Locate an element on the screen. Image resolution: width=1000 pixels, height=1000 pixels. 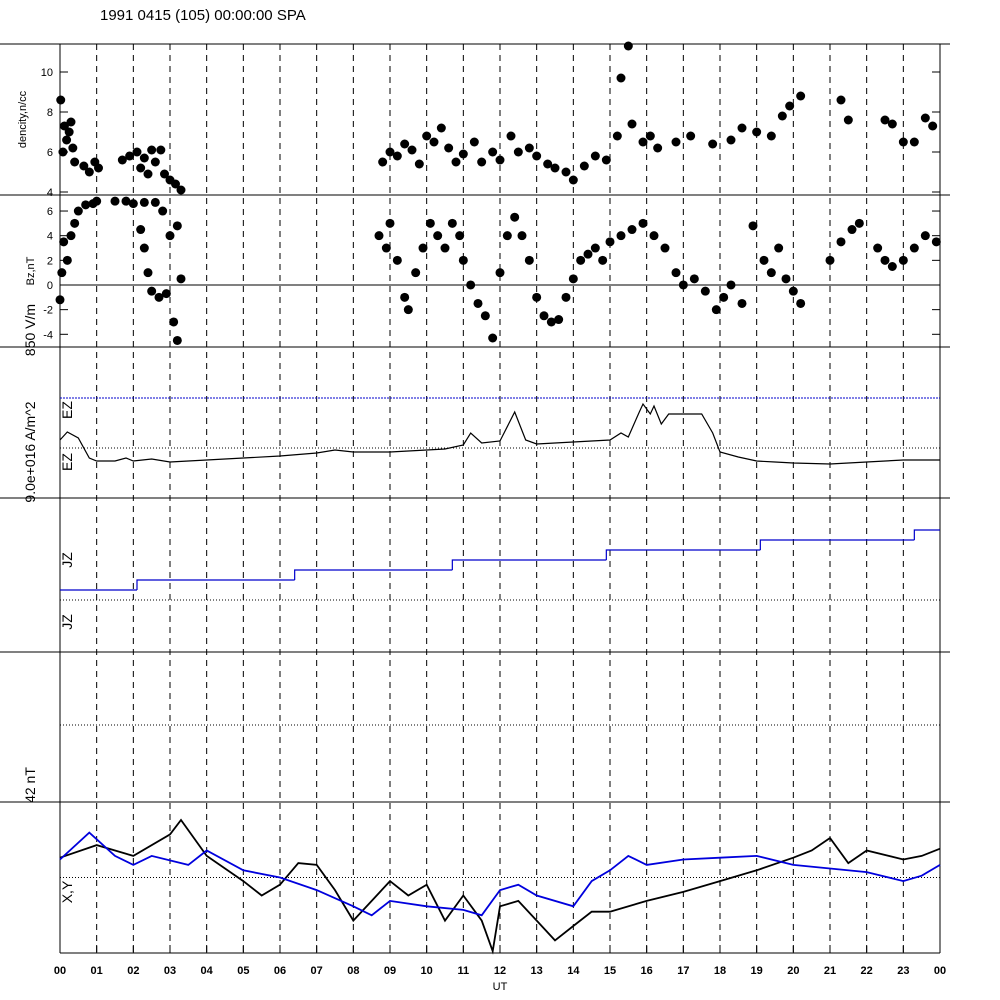
y-tick-label: 4 is located at coordinates (50, 237).